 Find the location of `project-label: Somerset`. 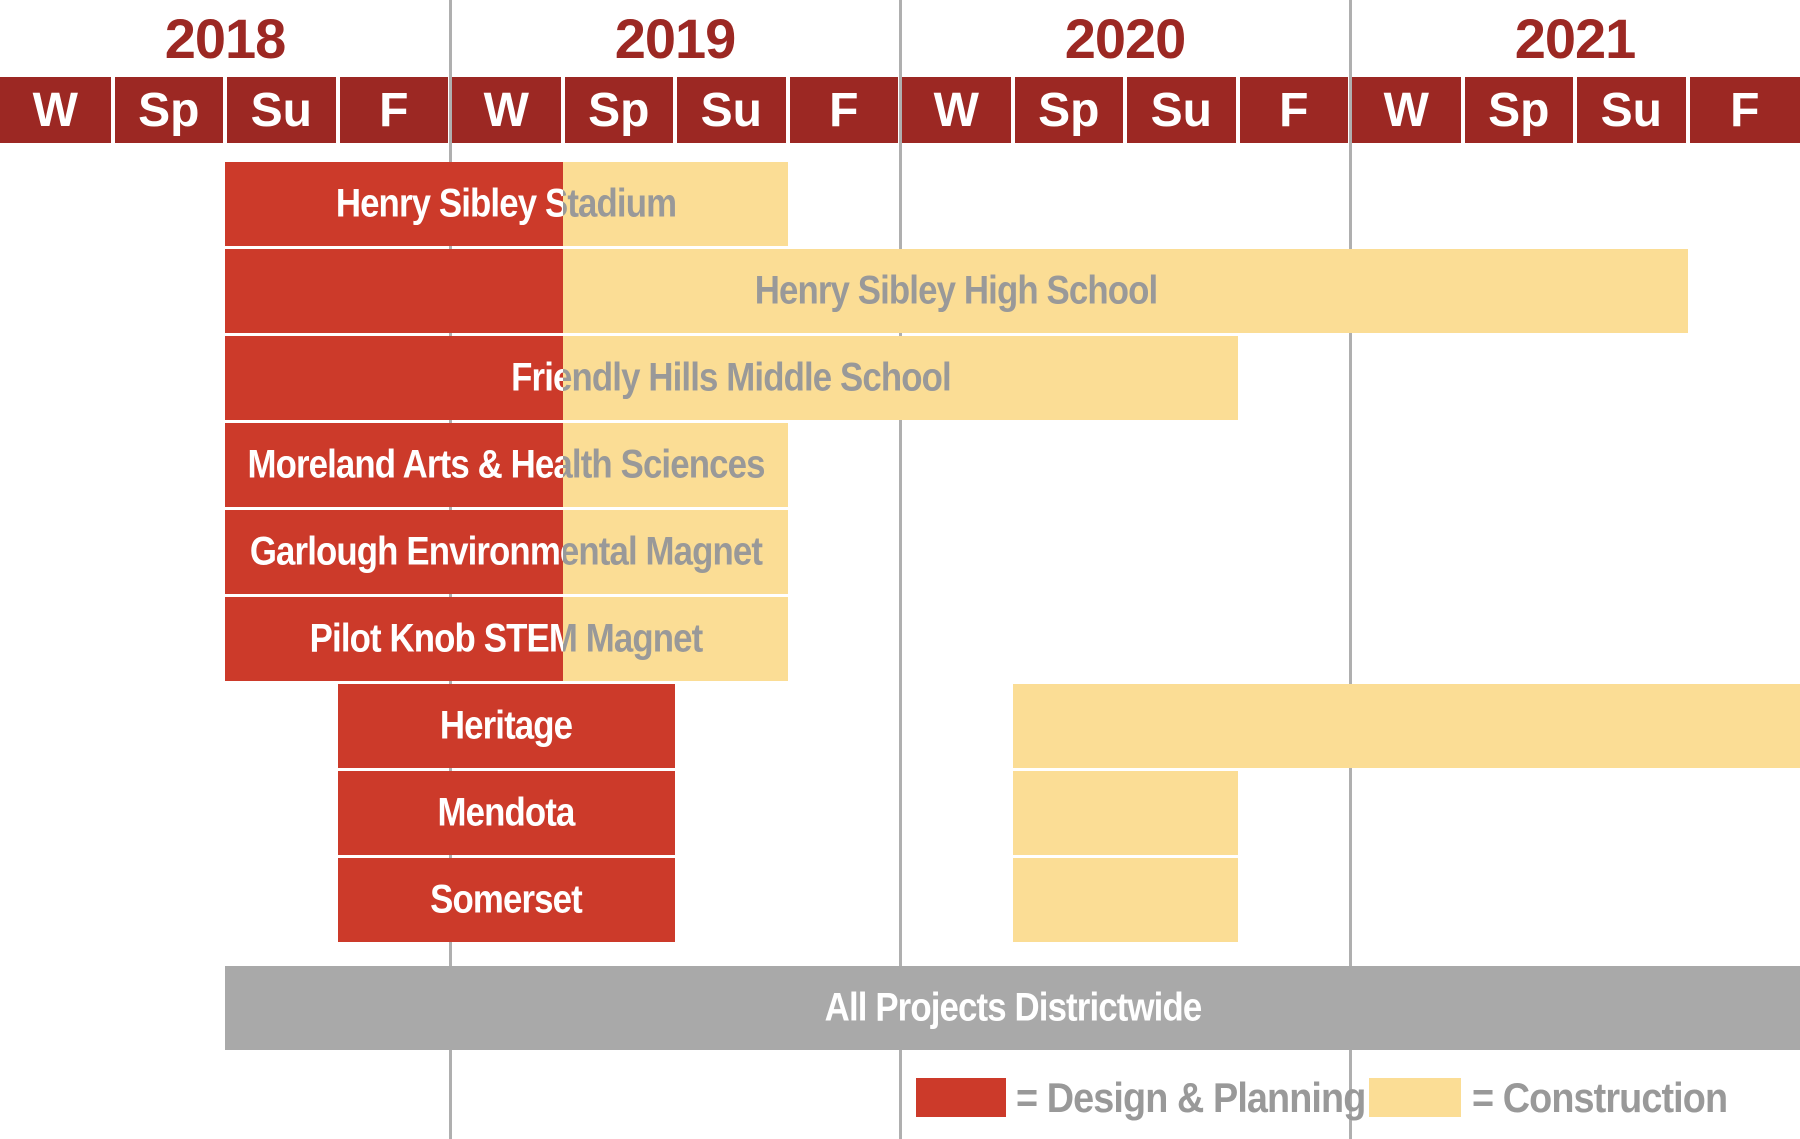

project-label: Somerset is located at coordinates (506, 899).